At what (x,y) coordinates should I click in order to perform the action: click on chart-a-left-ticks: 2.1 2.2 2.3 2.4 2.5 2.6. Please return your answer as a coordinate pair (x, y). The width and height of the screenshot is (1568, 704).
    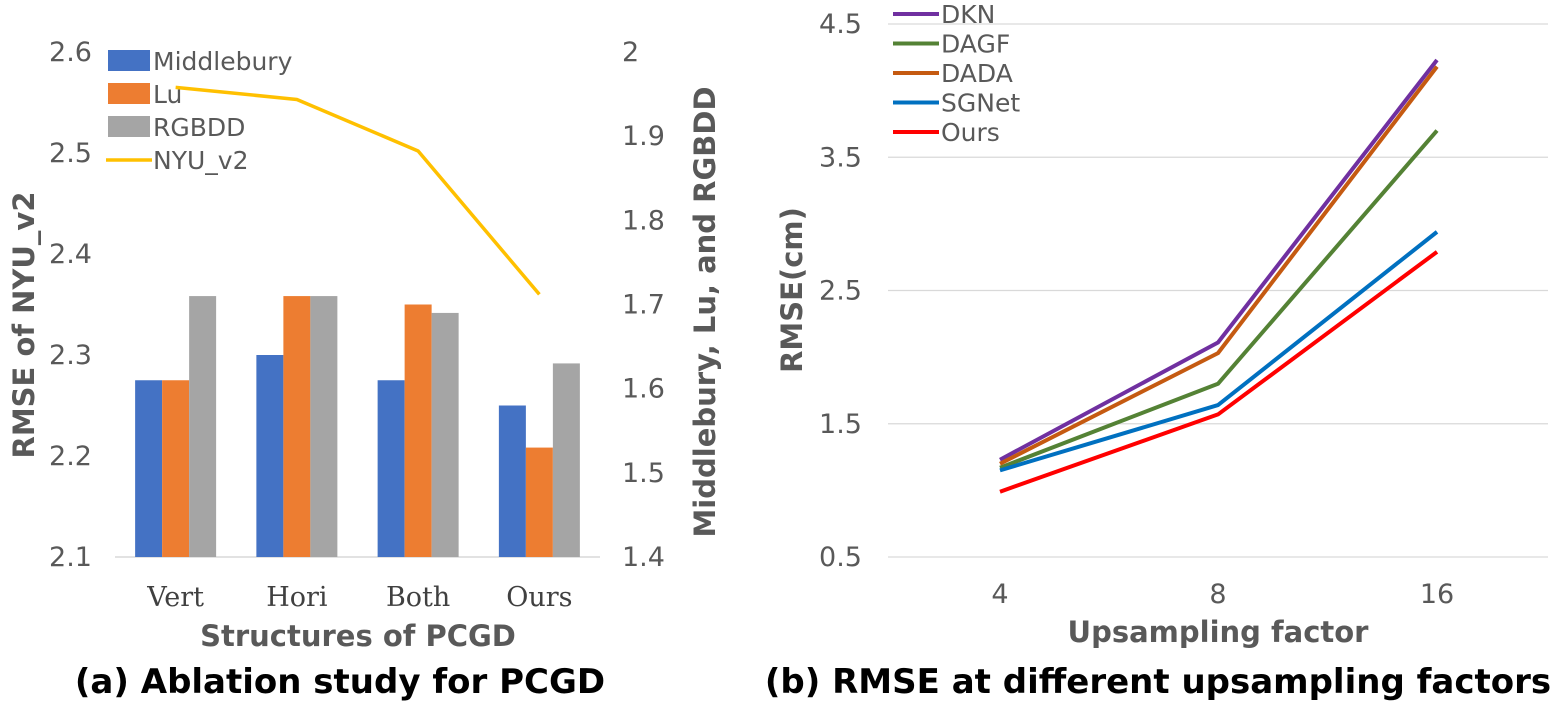
    Looking at the image, I should click on (70, 305).